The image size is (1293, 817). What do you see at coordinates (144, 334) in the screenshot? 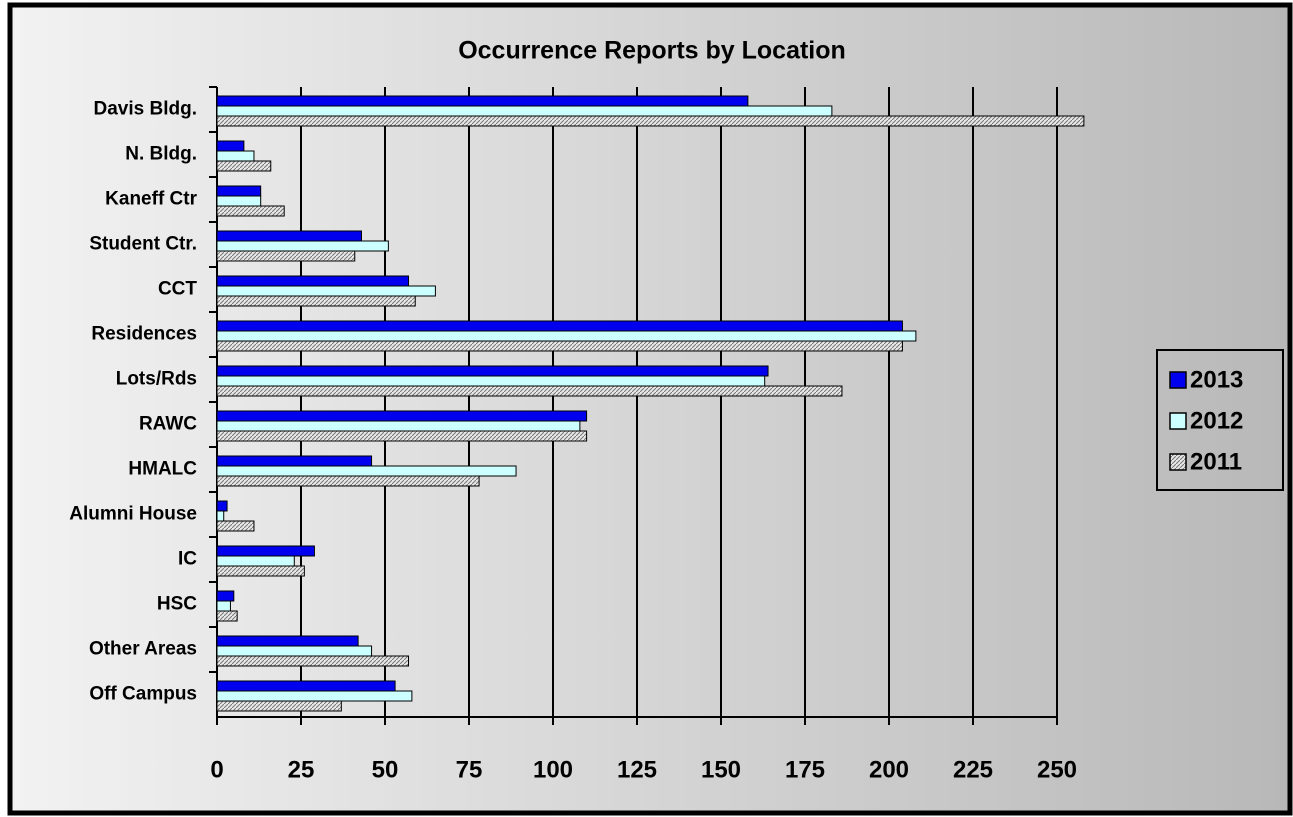
I see `y-tick-label: Residences` at bounding box center [144, 334].